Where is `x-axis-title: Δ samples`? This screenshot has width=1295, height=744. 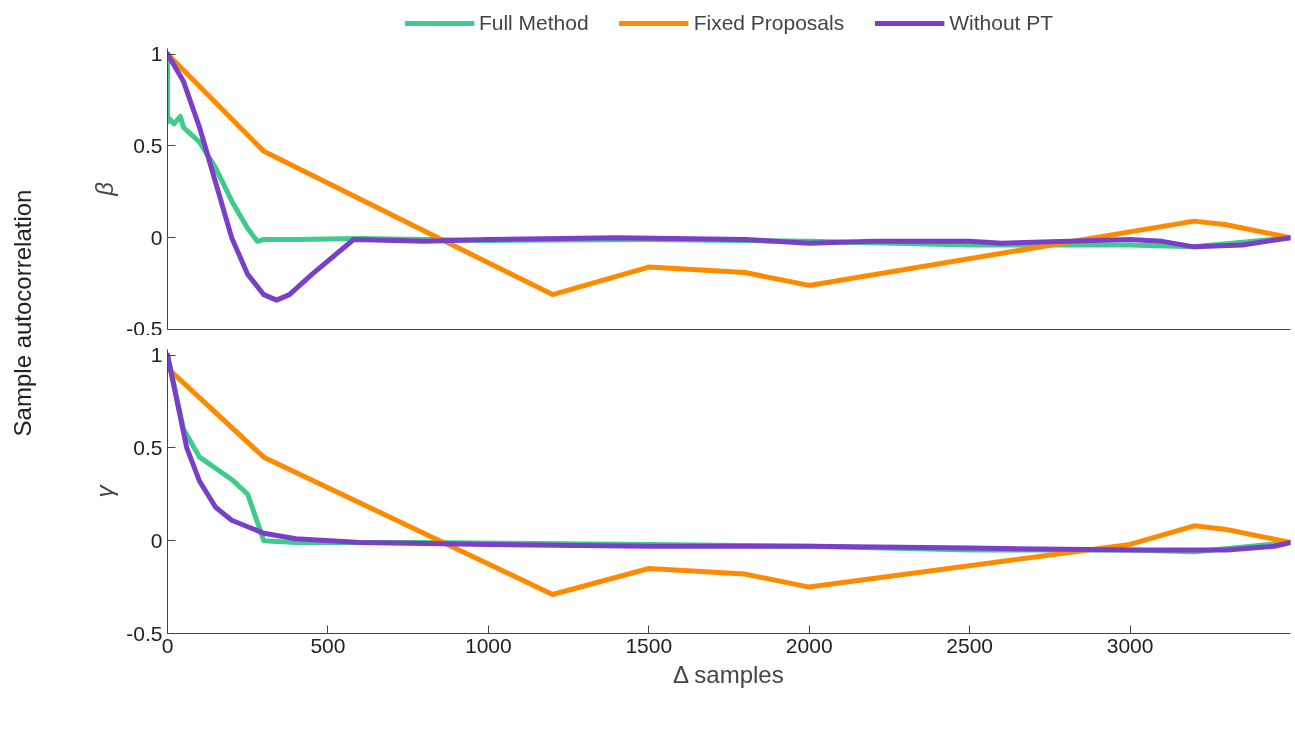 x-axis-title: Δ samples is located at coordinates (728, 674).